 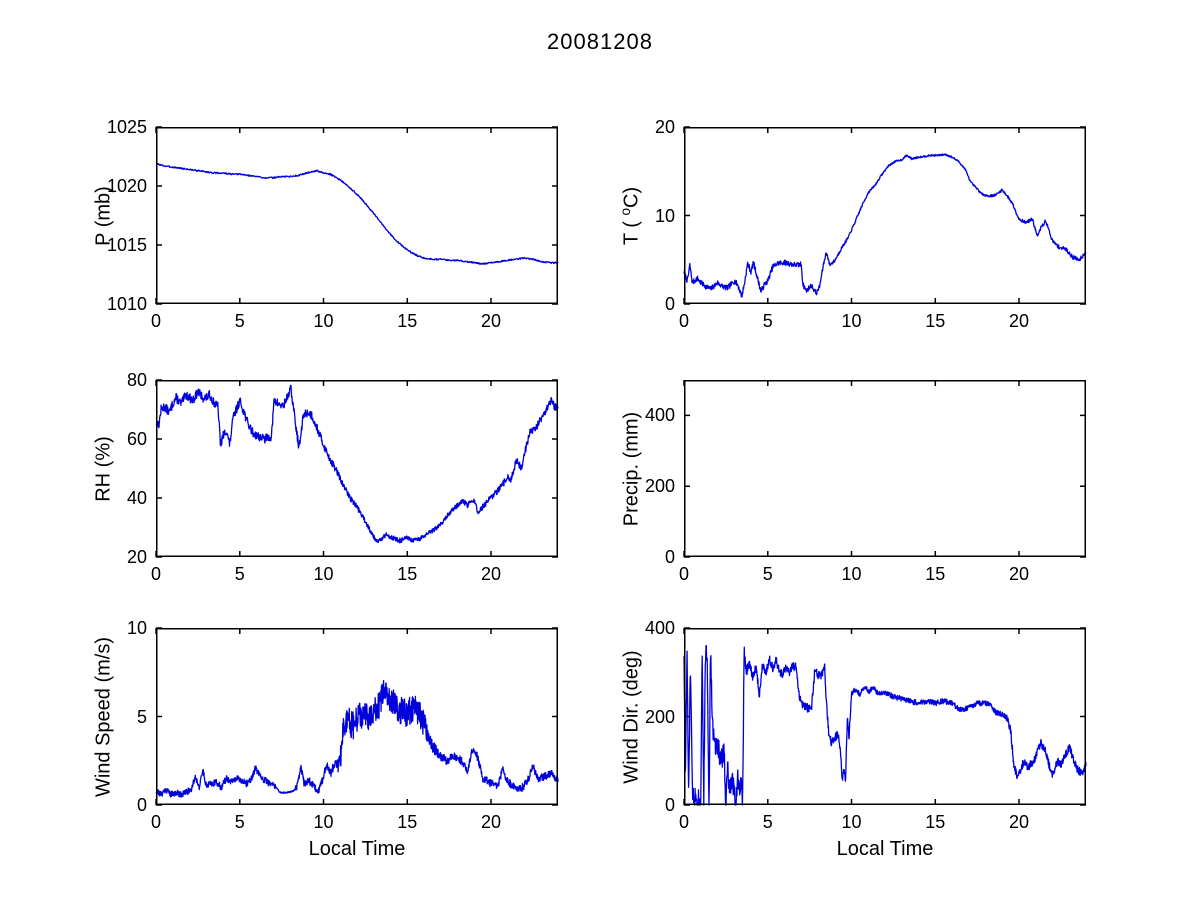 I want to click on wind-speed-x-tick-label: 5, so click(x=239, y=822).